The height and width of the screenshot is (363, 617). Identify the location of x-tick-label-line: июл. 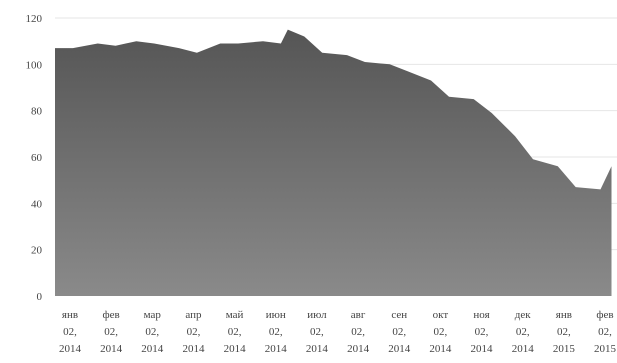
(317, 315).